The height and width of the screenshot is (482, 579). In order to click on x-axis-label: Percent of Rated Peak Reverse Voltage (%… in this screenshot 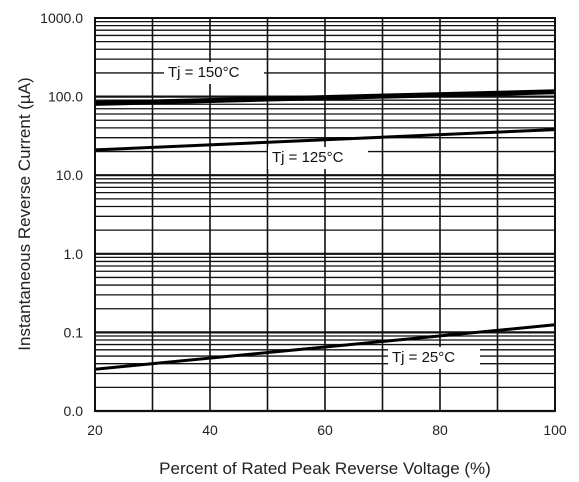, I will do `click(325, 468)`.